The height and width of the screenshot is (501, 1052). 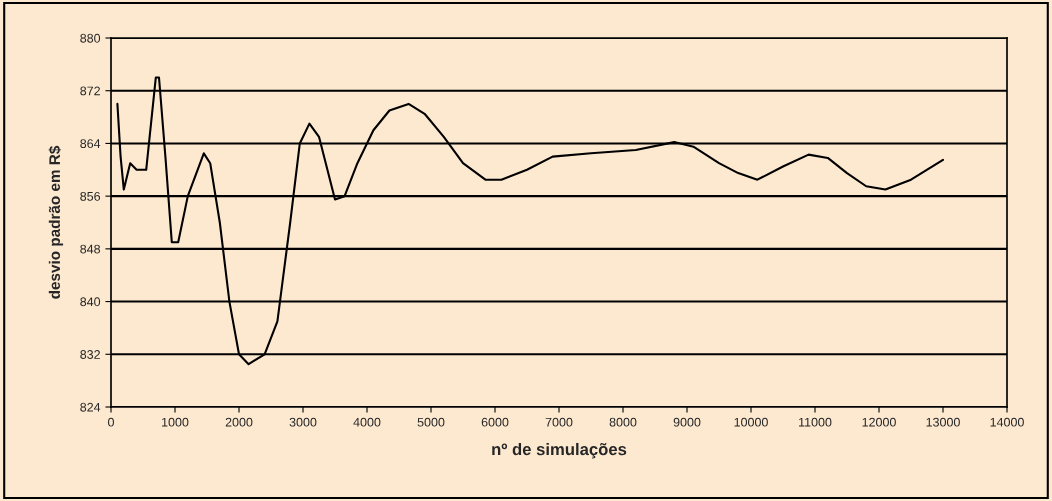 What do you see at coordinates (495, 422) in the screenshot?
I see `x-tick-label: 6000` at bounding box center [495, 422].